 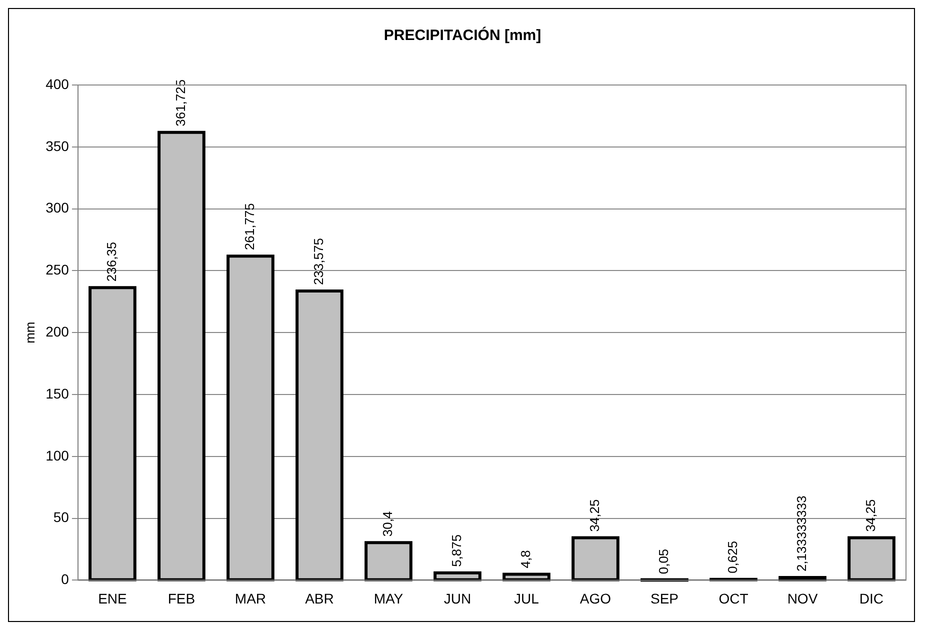 What do you see at coordinates (30, 333) in the screenshot?
I see `y-axis-title: mm` at bounding box center [30, 333].